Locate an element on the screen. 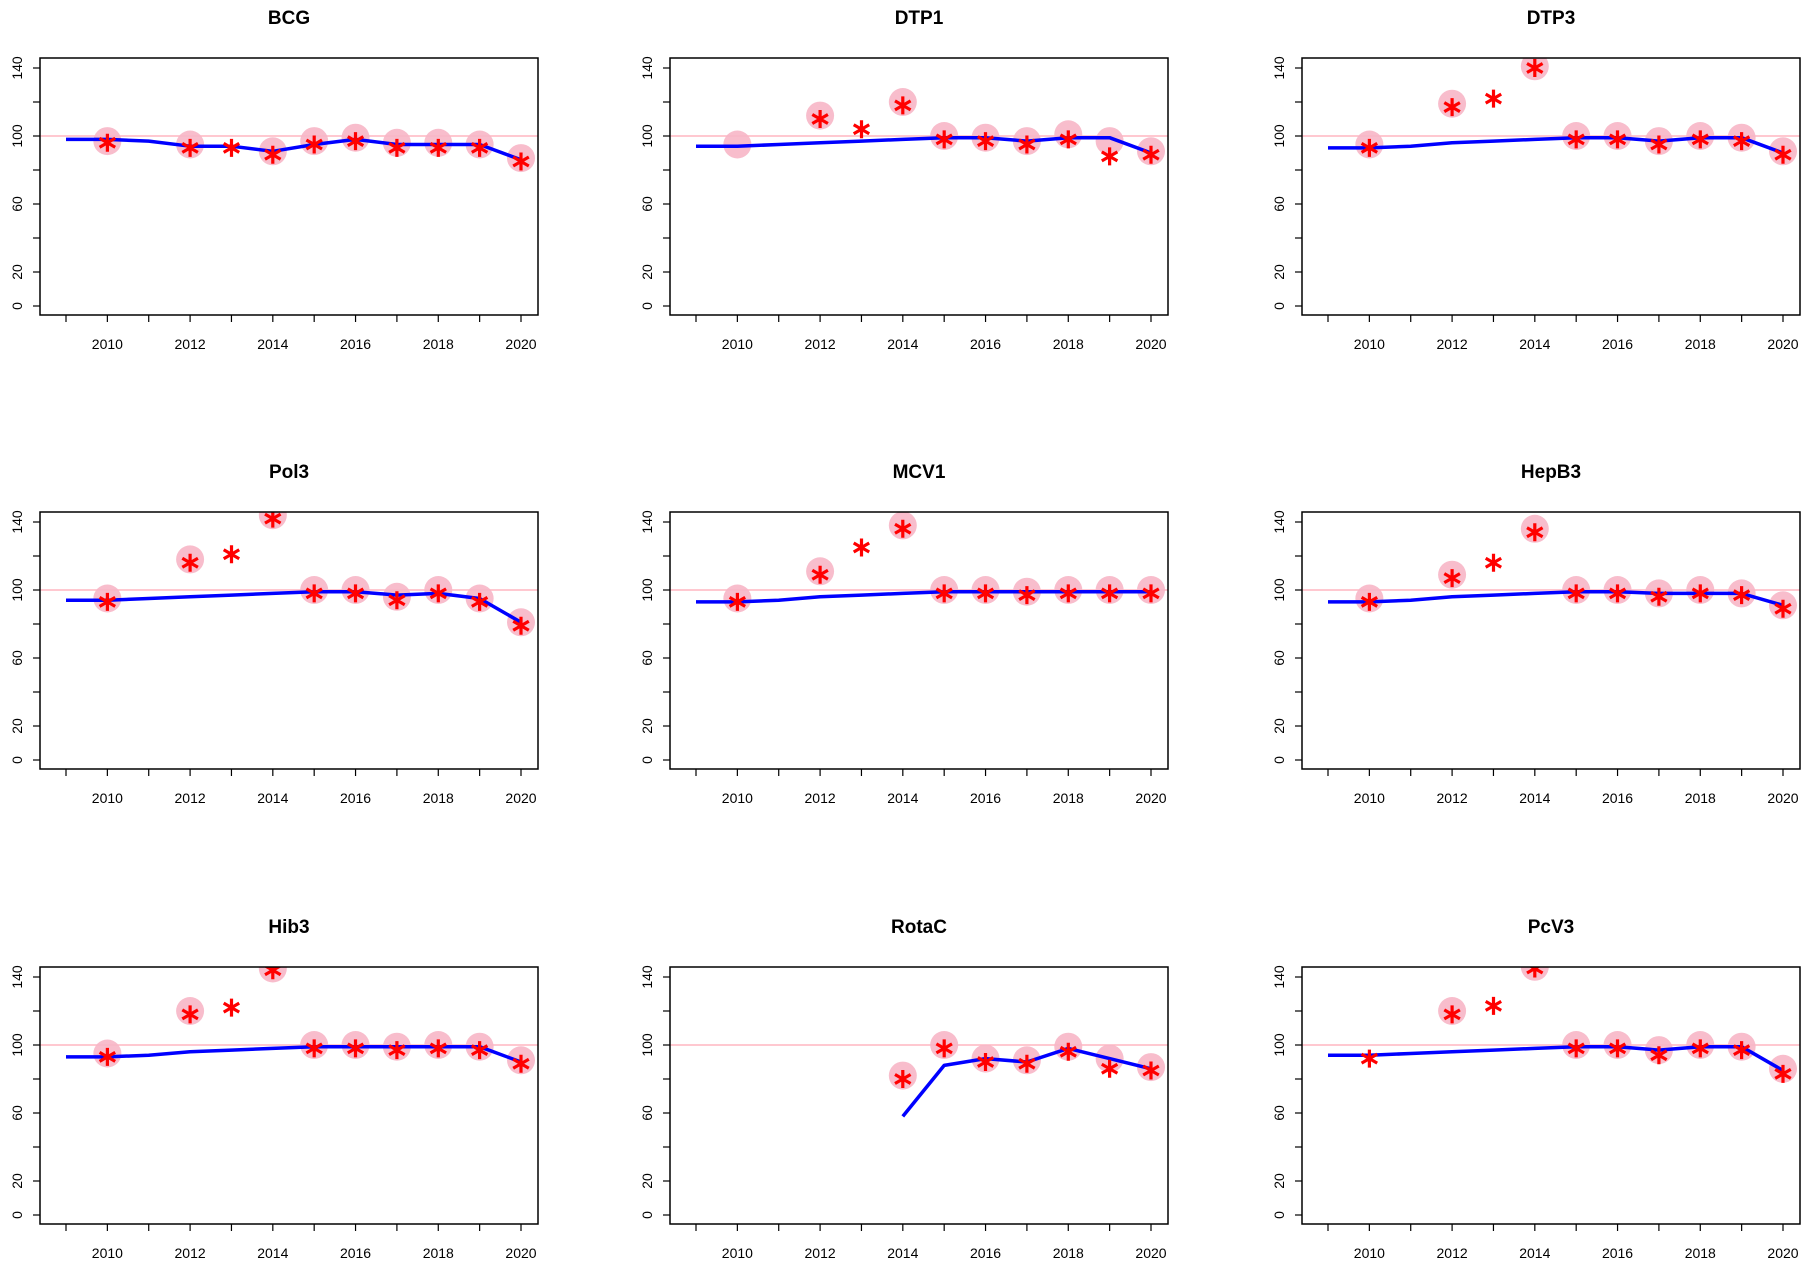 The height and width of the screenshot is (1272, 1810). panel-hib3: Hib3 0 20 60 100 140 2010 2012 2014 2016 2018 2020 is located at coordinates (274, 1089).